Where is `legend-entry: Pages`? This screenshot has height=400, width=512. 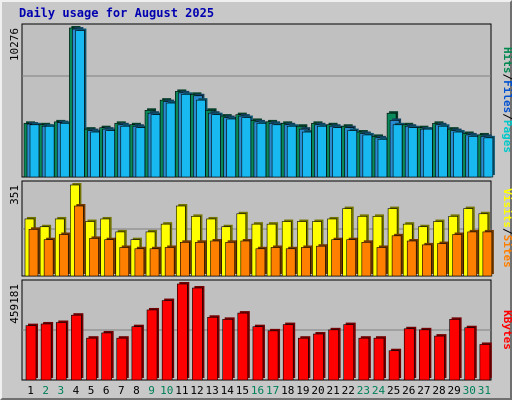
legend-entry: Pages is located at coordinates (506, 136).